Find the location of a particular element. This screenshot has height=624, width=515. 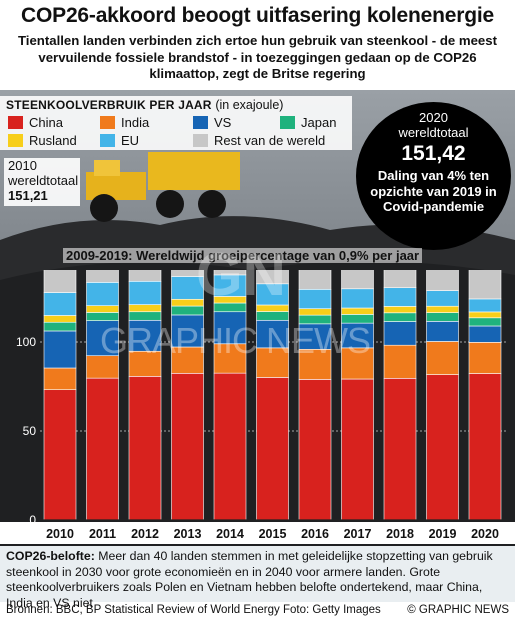

bar-2016-rusland is located at coordinates (315, 312).